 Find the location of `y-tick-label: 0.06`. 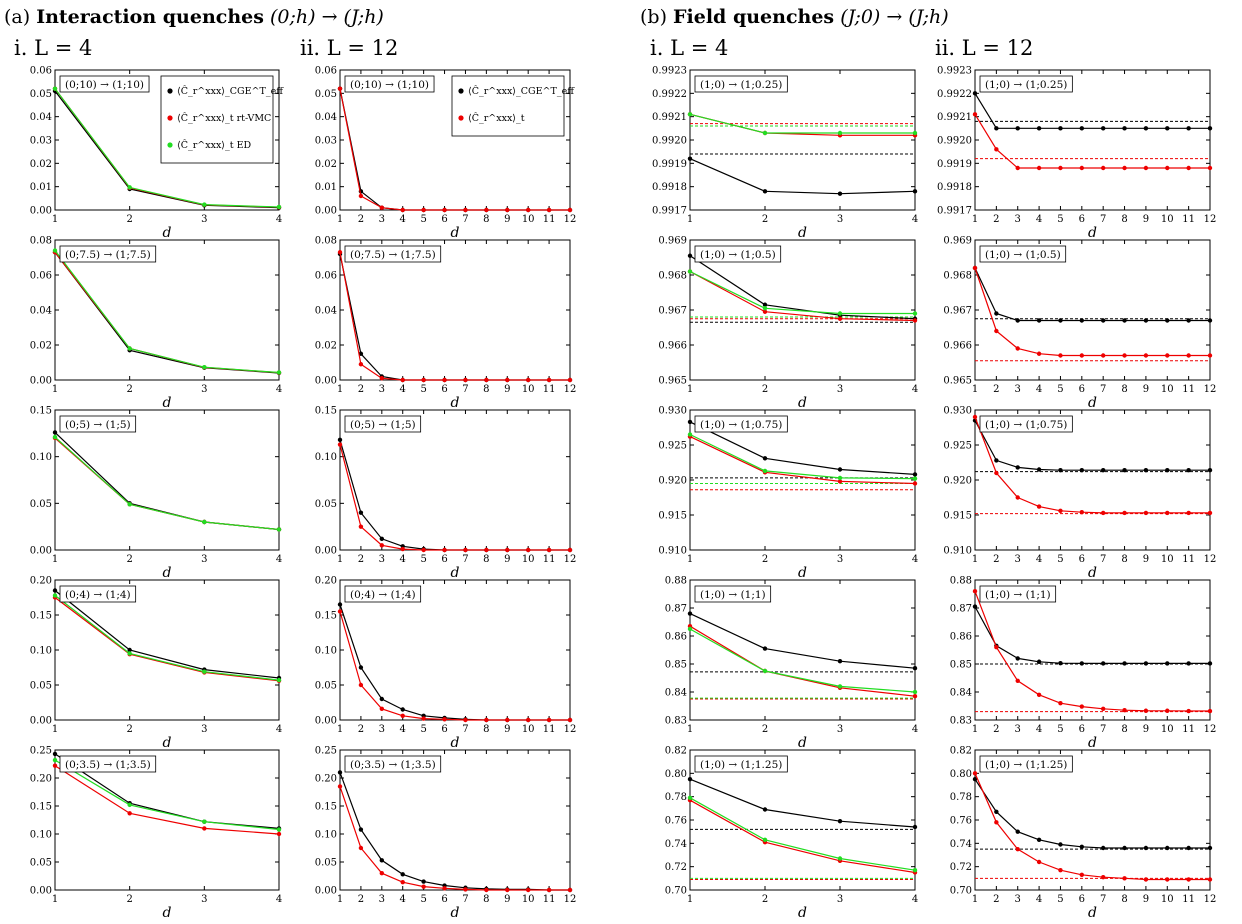

y-tick-label: 0.06 is located at coordinates (326, 71).